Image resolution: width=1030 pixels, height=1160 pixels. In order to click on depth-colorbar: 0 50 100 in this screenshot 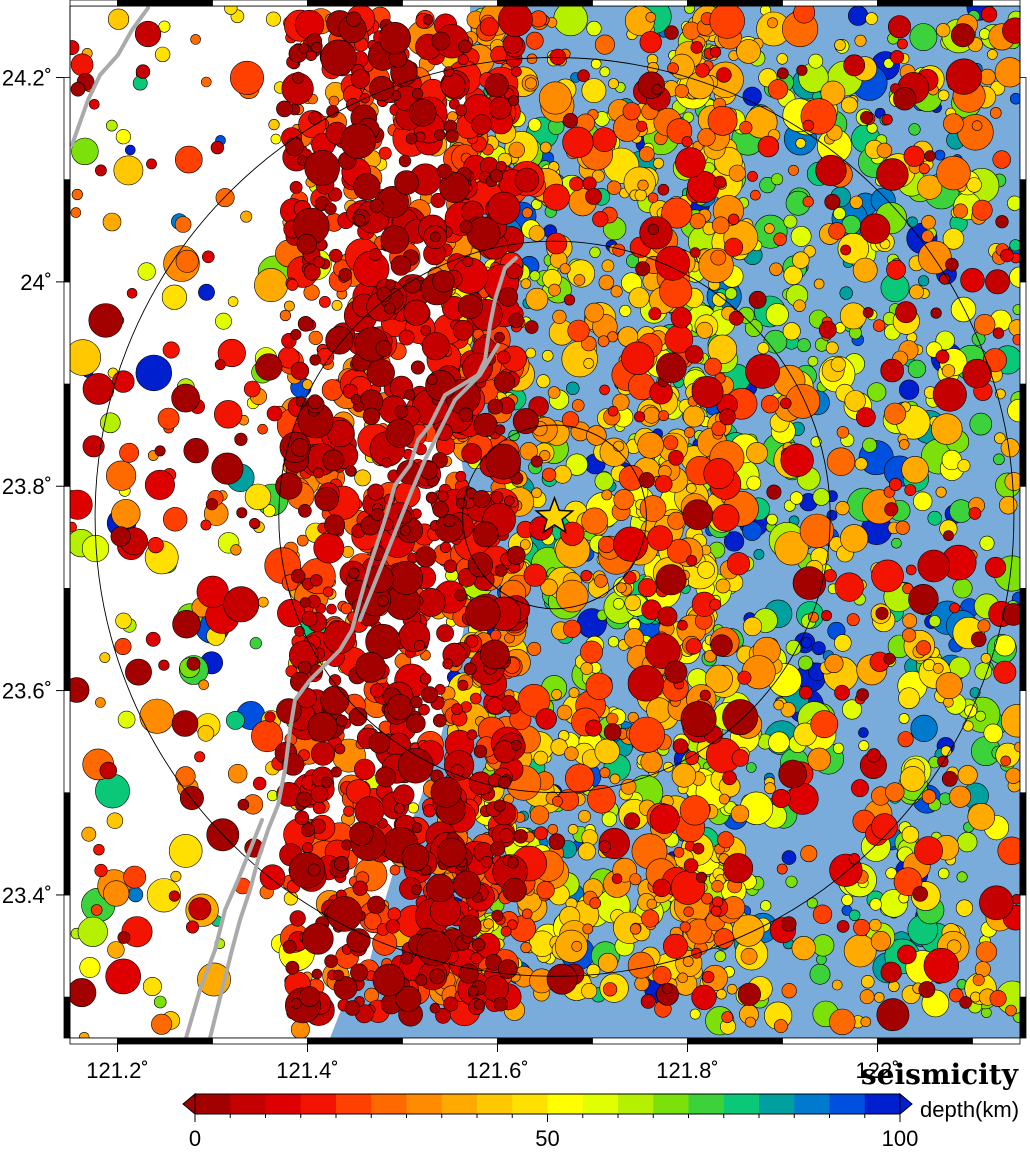, I will do `click(550, 1121)`.